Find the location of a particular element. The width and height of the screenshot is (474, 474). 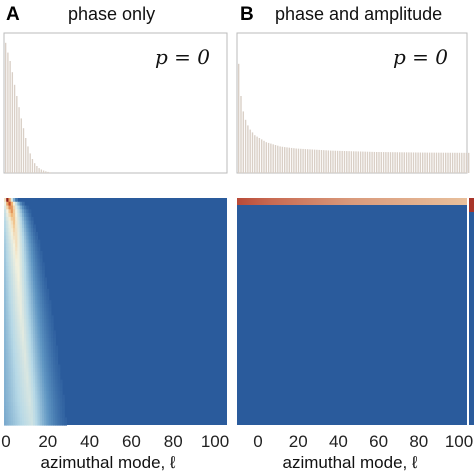

colorbar-edge-top is located at coordinates (471, 205).